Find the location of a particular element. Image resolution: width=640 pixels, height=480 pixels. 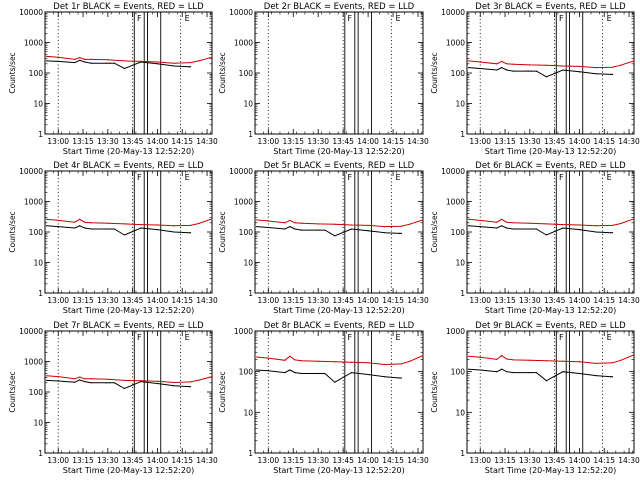

chart-title: Det 7r BLACK = Events, RED = LLD is located at coordinates (128, 326).